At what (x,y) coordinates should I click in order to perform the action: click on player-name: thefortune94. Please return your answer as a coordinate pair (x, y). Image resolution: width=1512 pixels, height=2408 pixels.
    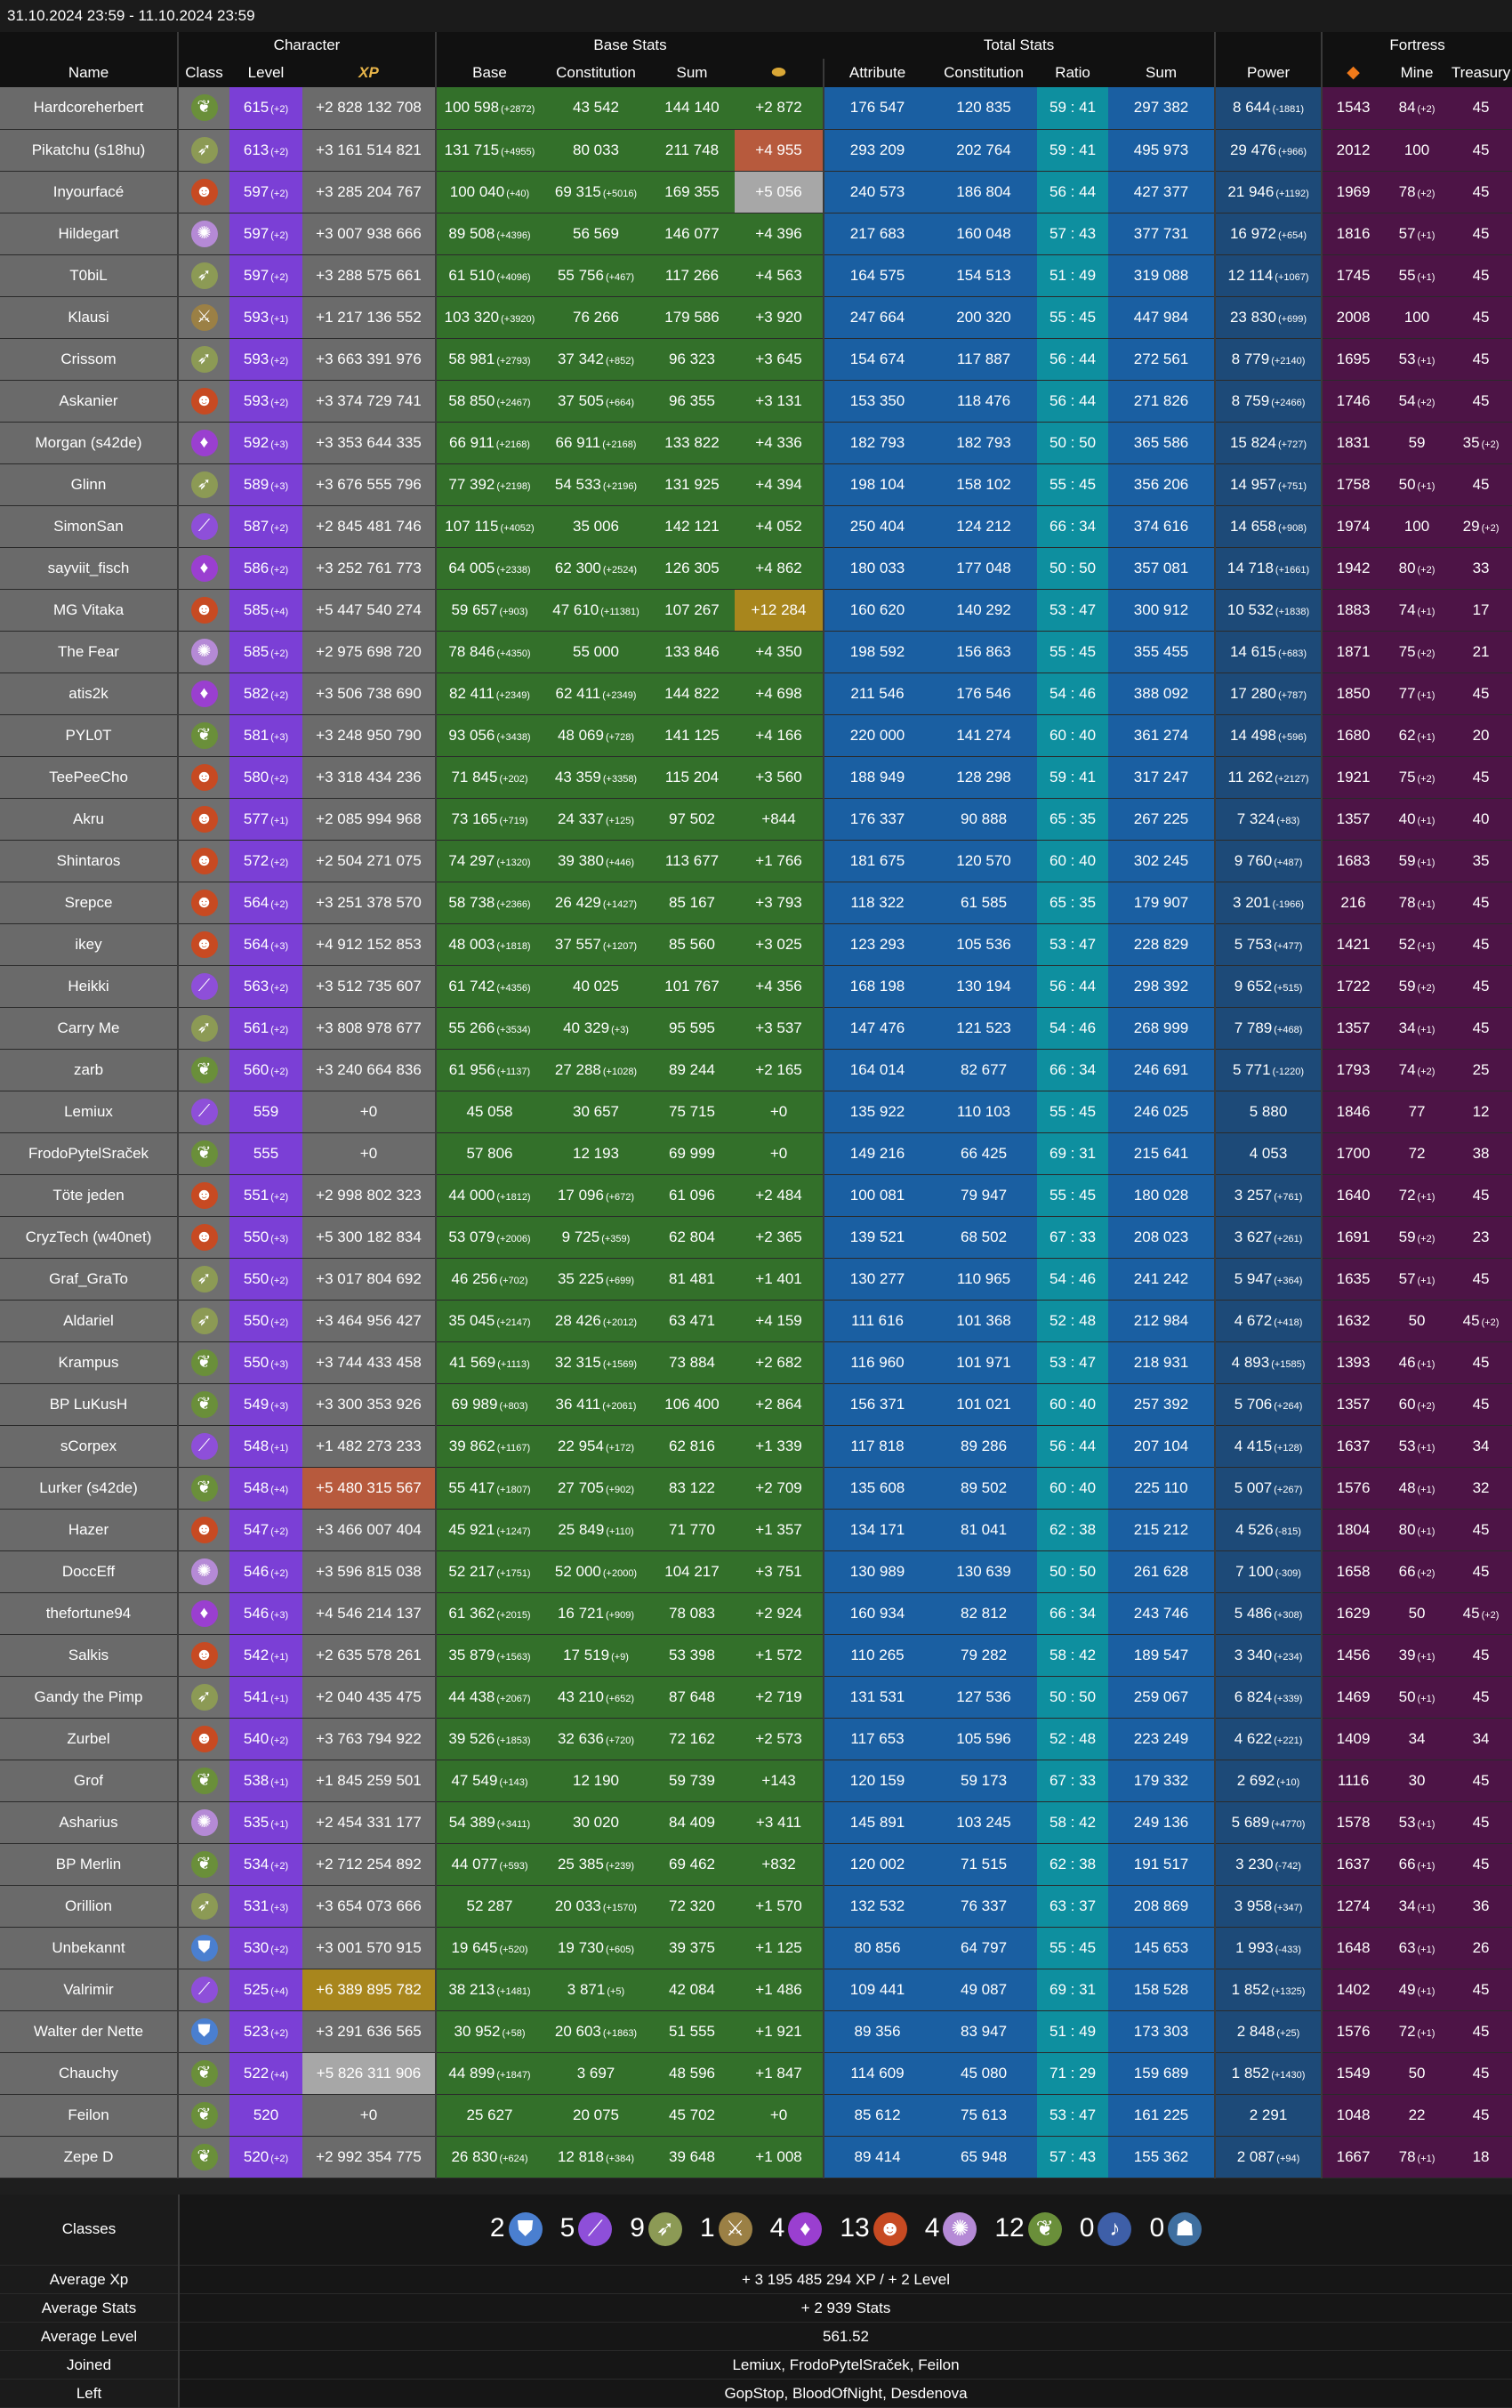
    Looking at the image, I should click on (89, 1613).